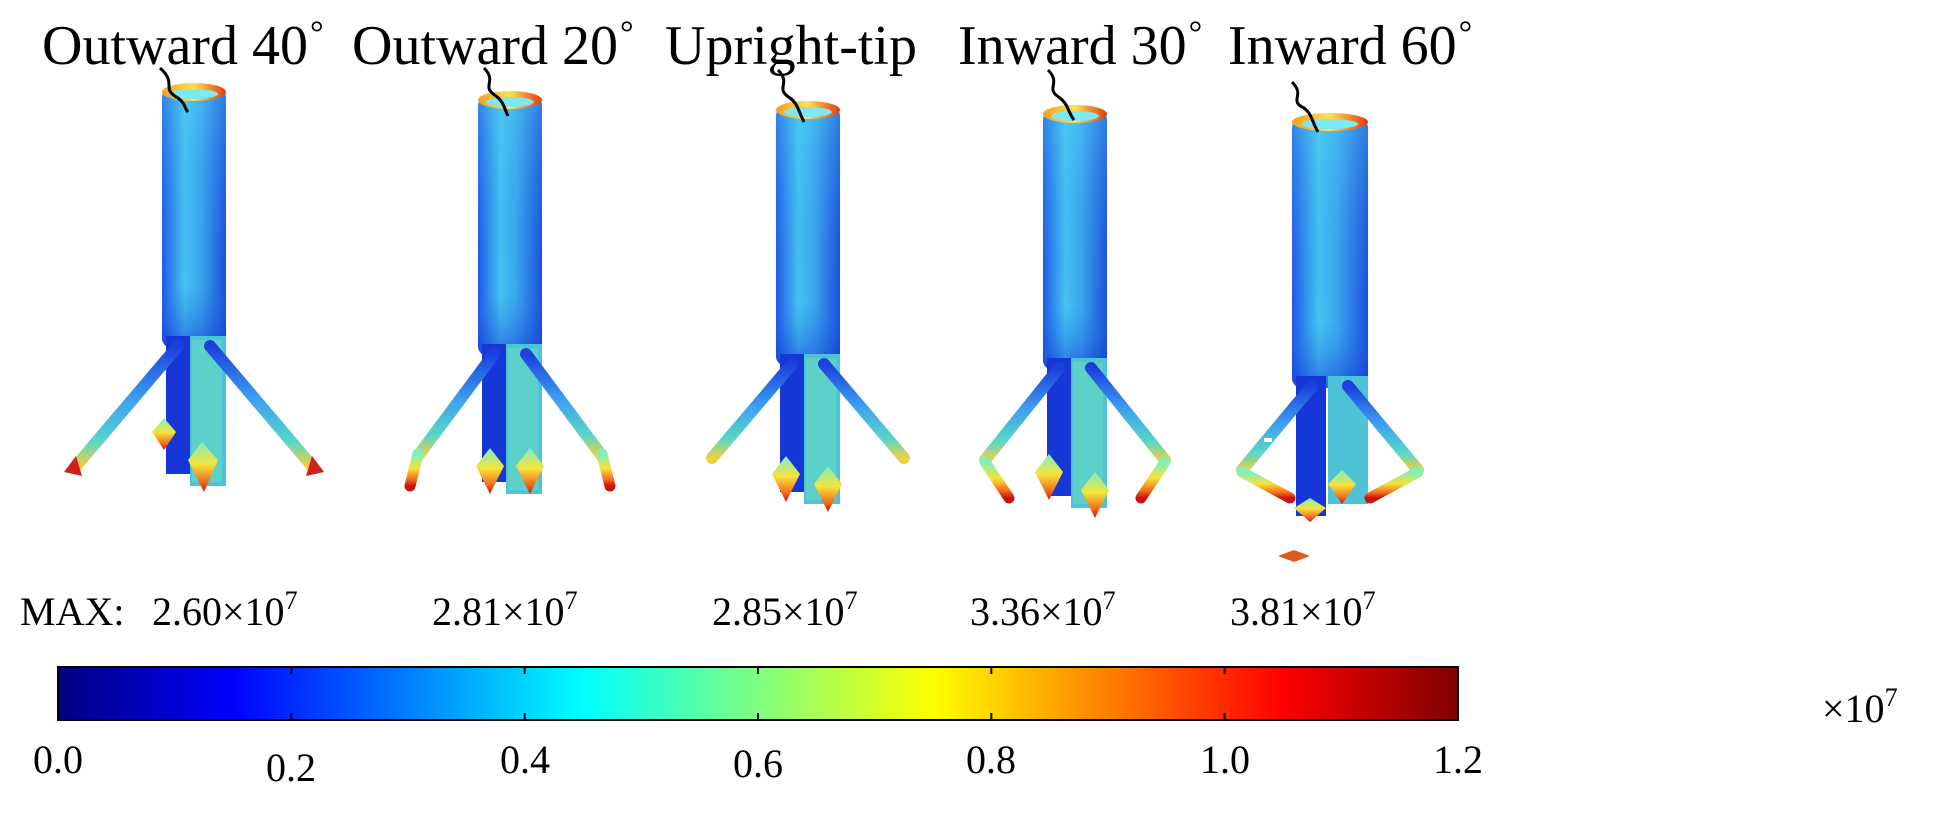  What do you see at coordinates (758, 763) in the screenshot?
I see `tick-label-3: 0.6` at bounding box center [758, 763].